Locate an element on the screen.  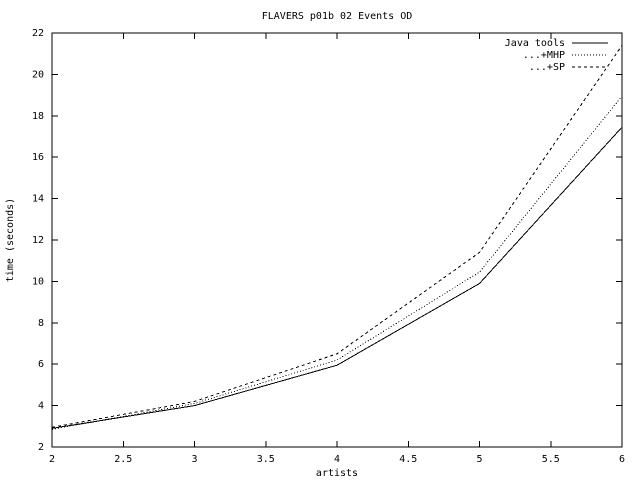
legend-label: ...+MHP is located at coordinates (544, 55).